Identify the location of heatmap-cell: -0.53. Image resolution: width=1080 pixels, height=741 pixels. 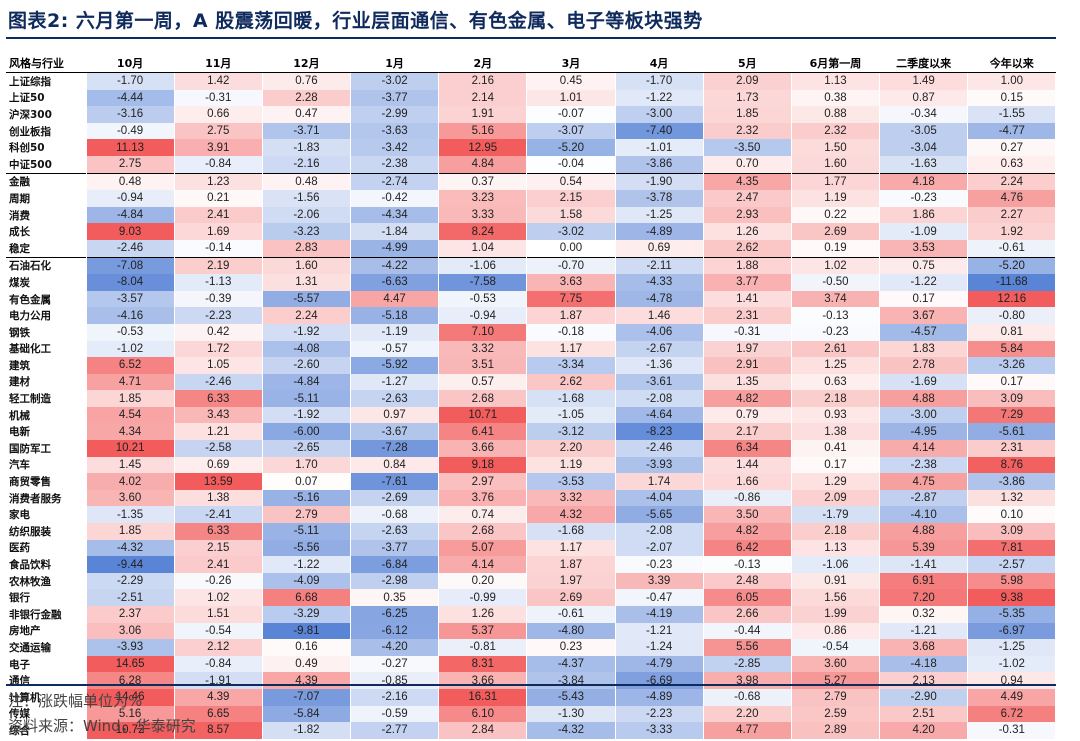
(130, 332).